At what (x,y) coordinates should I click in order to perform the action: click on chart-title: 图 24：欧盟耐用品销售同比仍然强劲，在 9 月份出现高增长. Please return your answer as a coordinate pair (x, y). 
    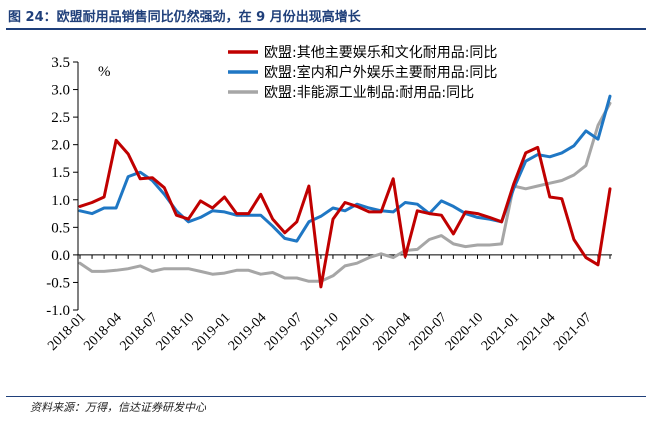
    Looking at the image, I should click on (184, 17).